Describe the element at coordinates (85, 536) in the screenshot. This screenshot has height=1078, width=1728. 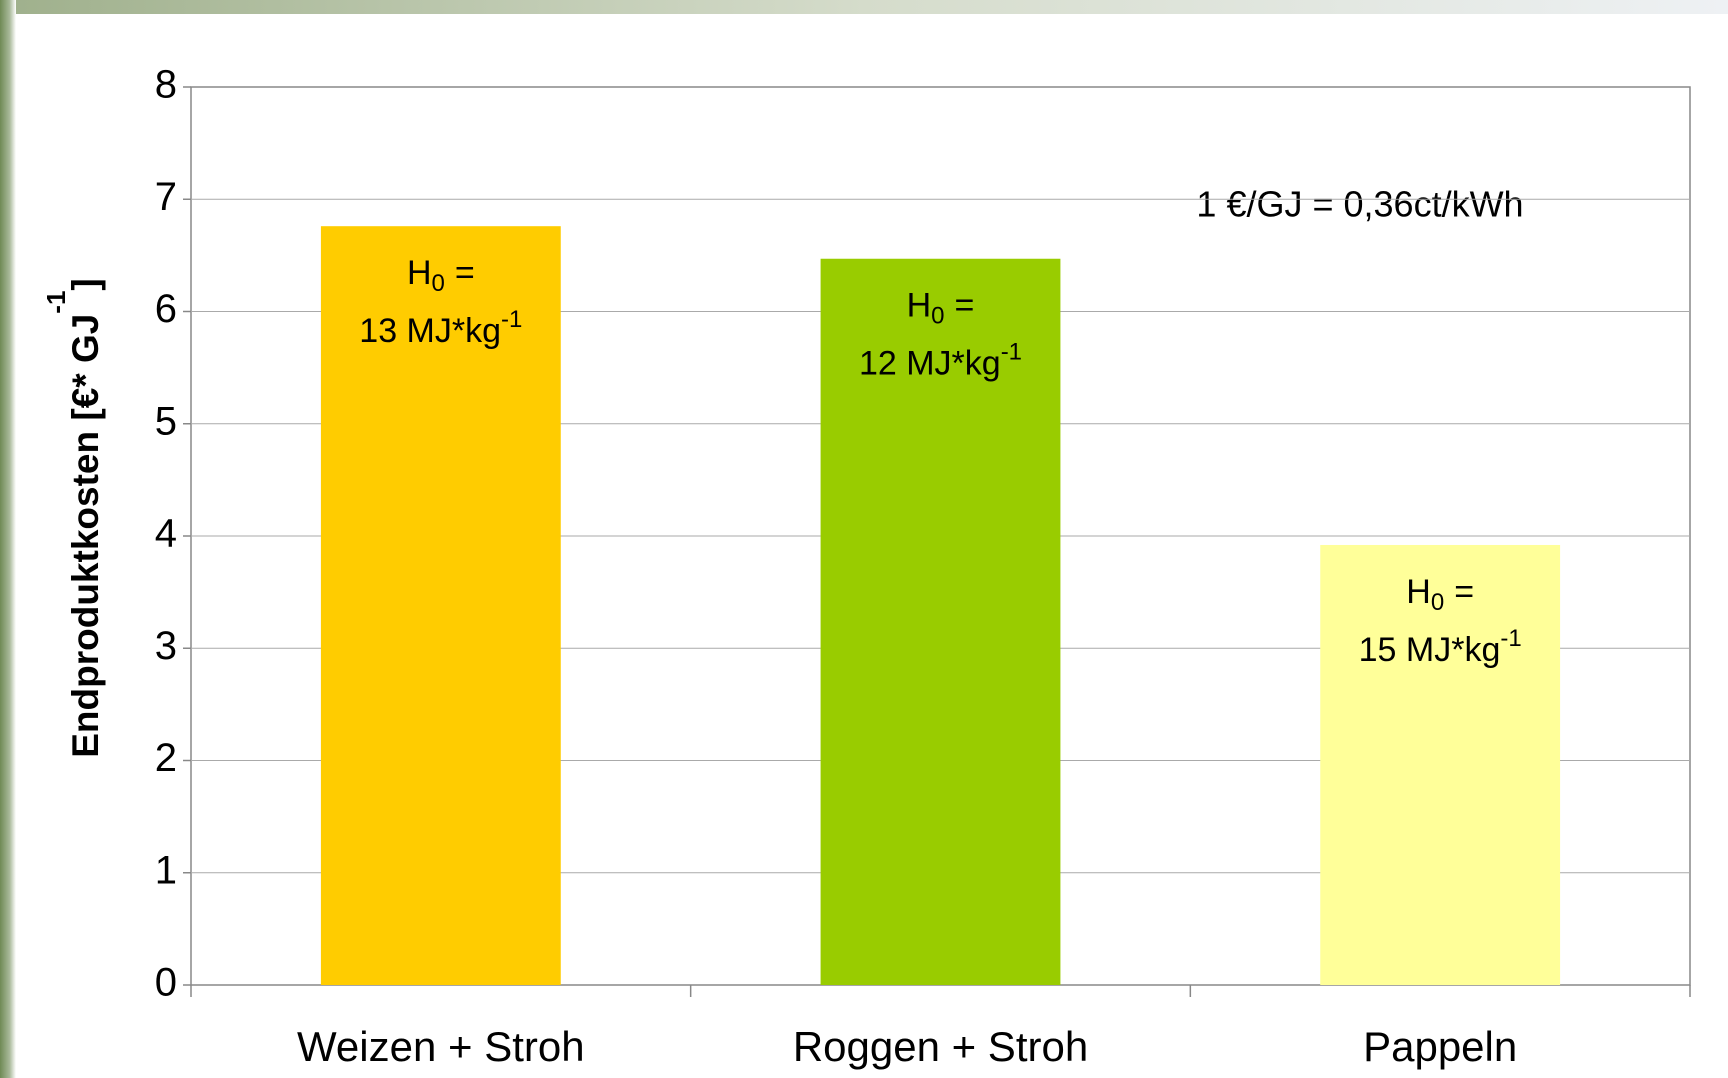
I see `y-axis-label-main: Endproduktkosten [€* GJ` at that location.